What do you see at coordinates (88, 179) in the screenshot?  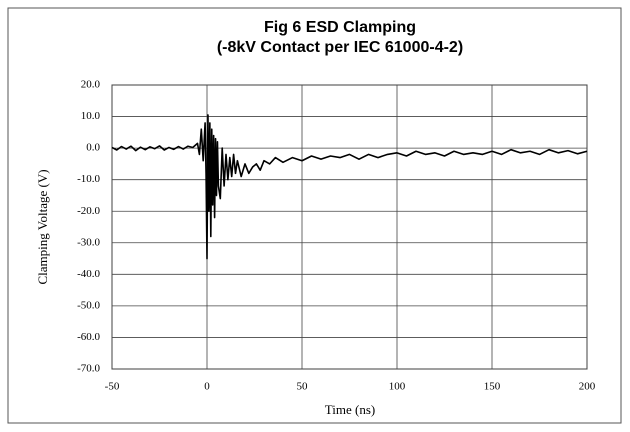 I see `y-tick-label: -10.0` at bounding box center [88, 179].